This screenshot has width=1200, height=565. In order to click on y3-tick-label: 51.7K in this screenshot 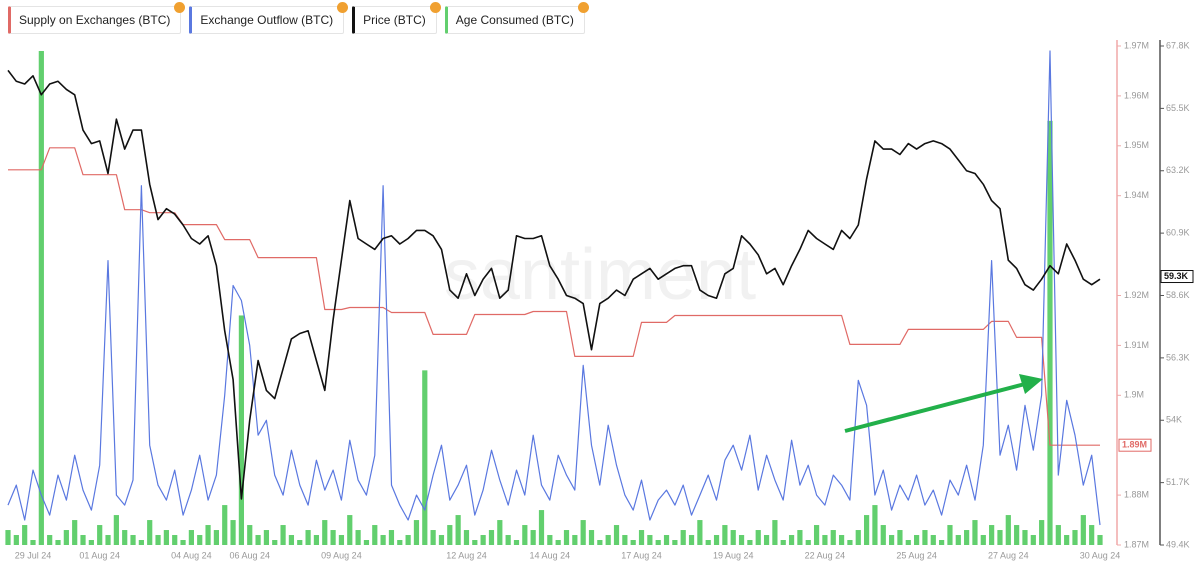, I will do `click(1178, 482)`.